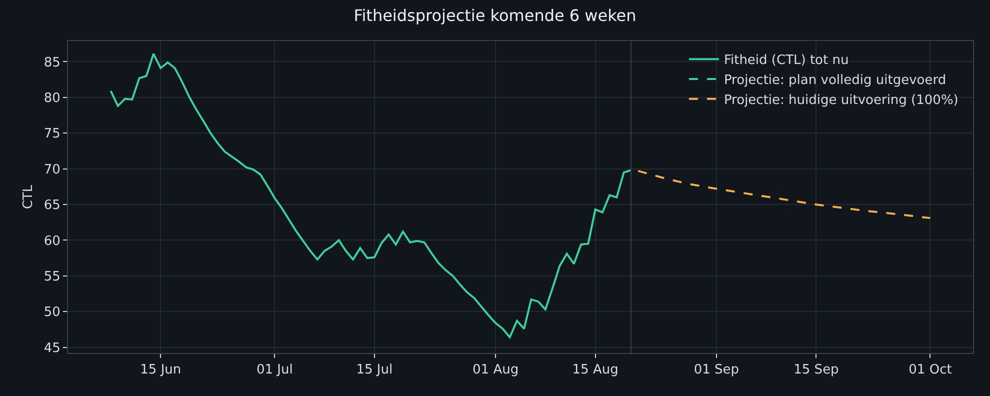  Describe the element at coordinates (274, 370) in the screenshot. I see `x-tick-label: 01 Jul` at that location.